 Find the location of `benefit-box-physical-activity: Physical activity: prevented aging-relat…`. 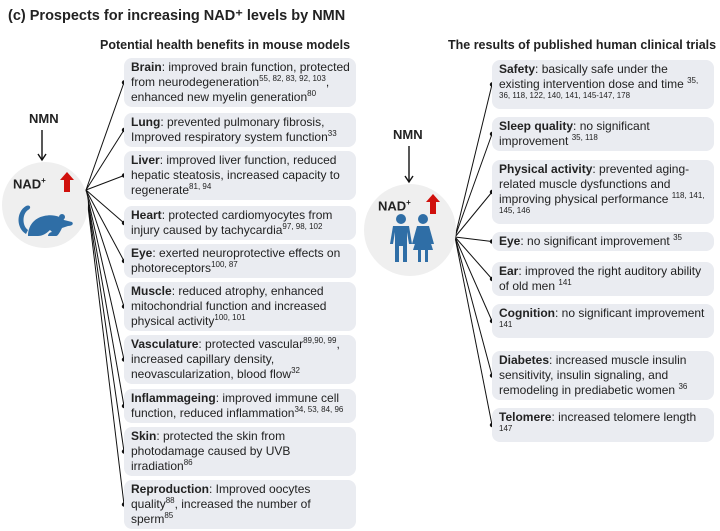

benefit-box-physical-activity: Physical activity: prevented aging-relat… is located at coordinates (603, 192).